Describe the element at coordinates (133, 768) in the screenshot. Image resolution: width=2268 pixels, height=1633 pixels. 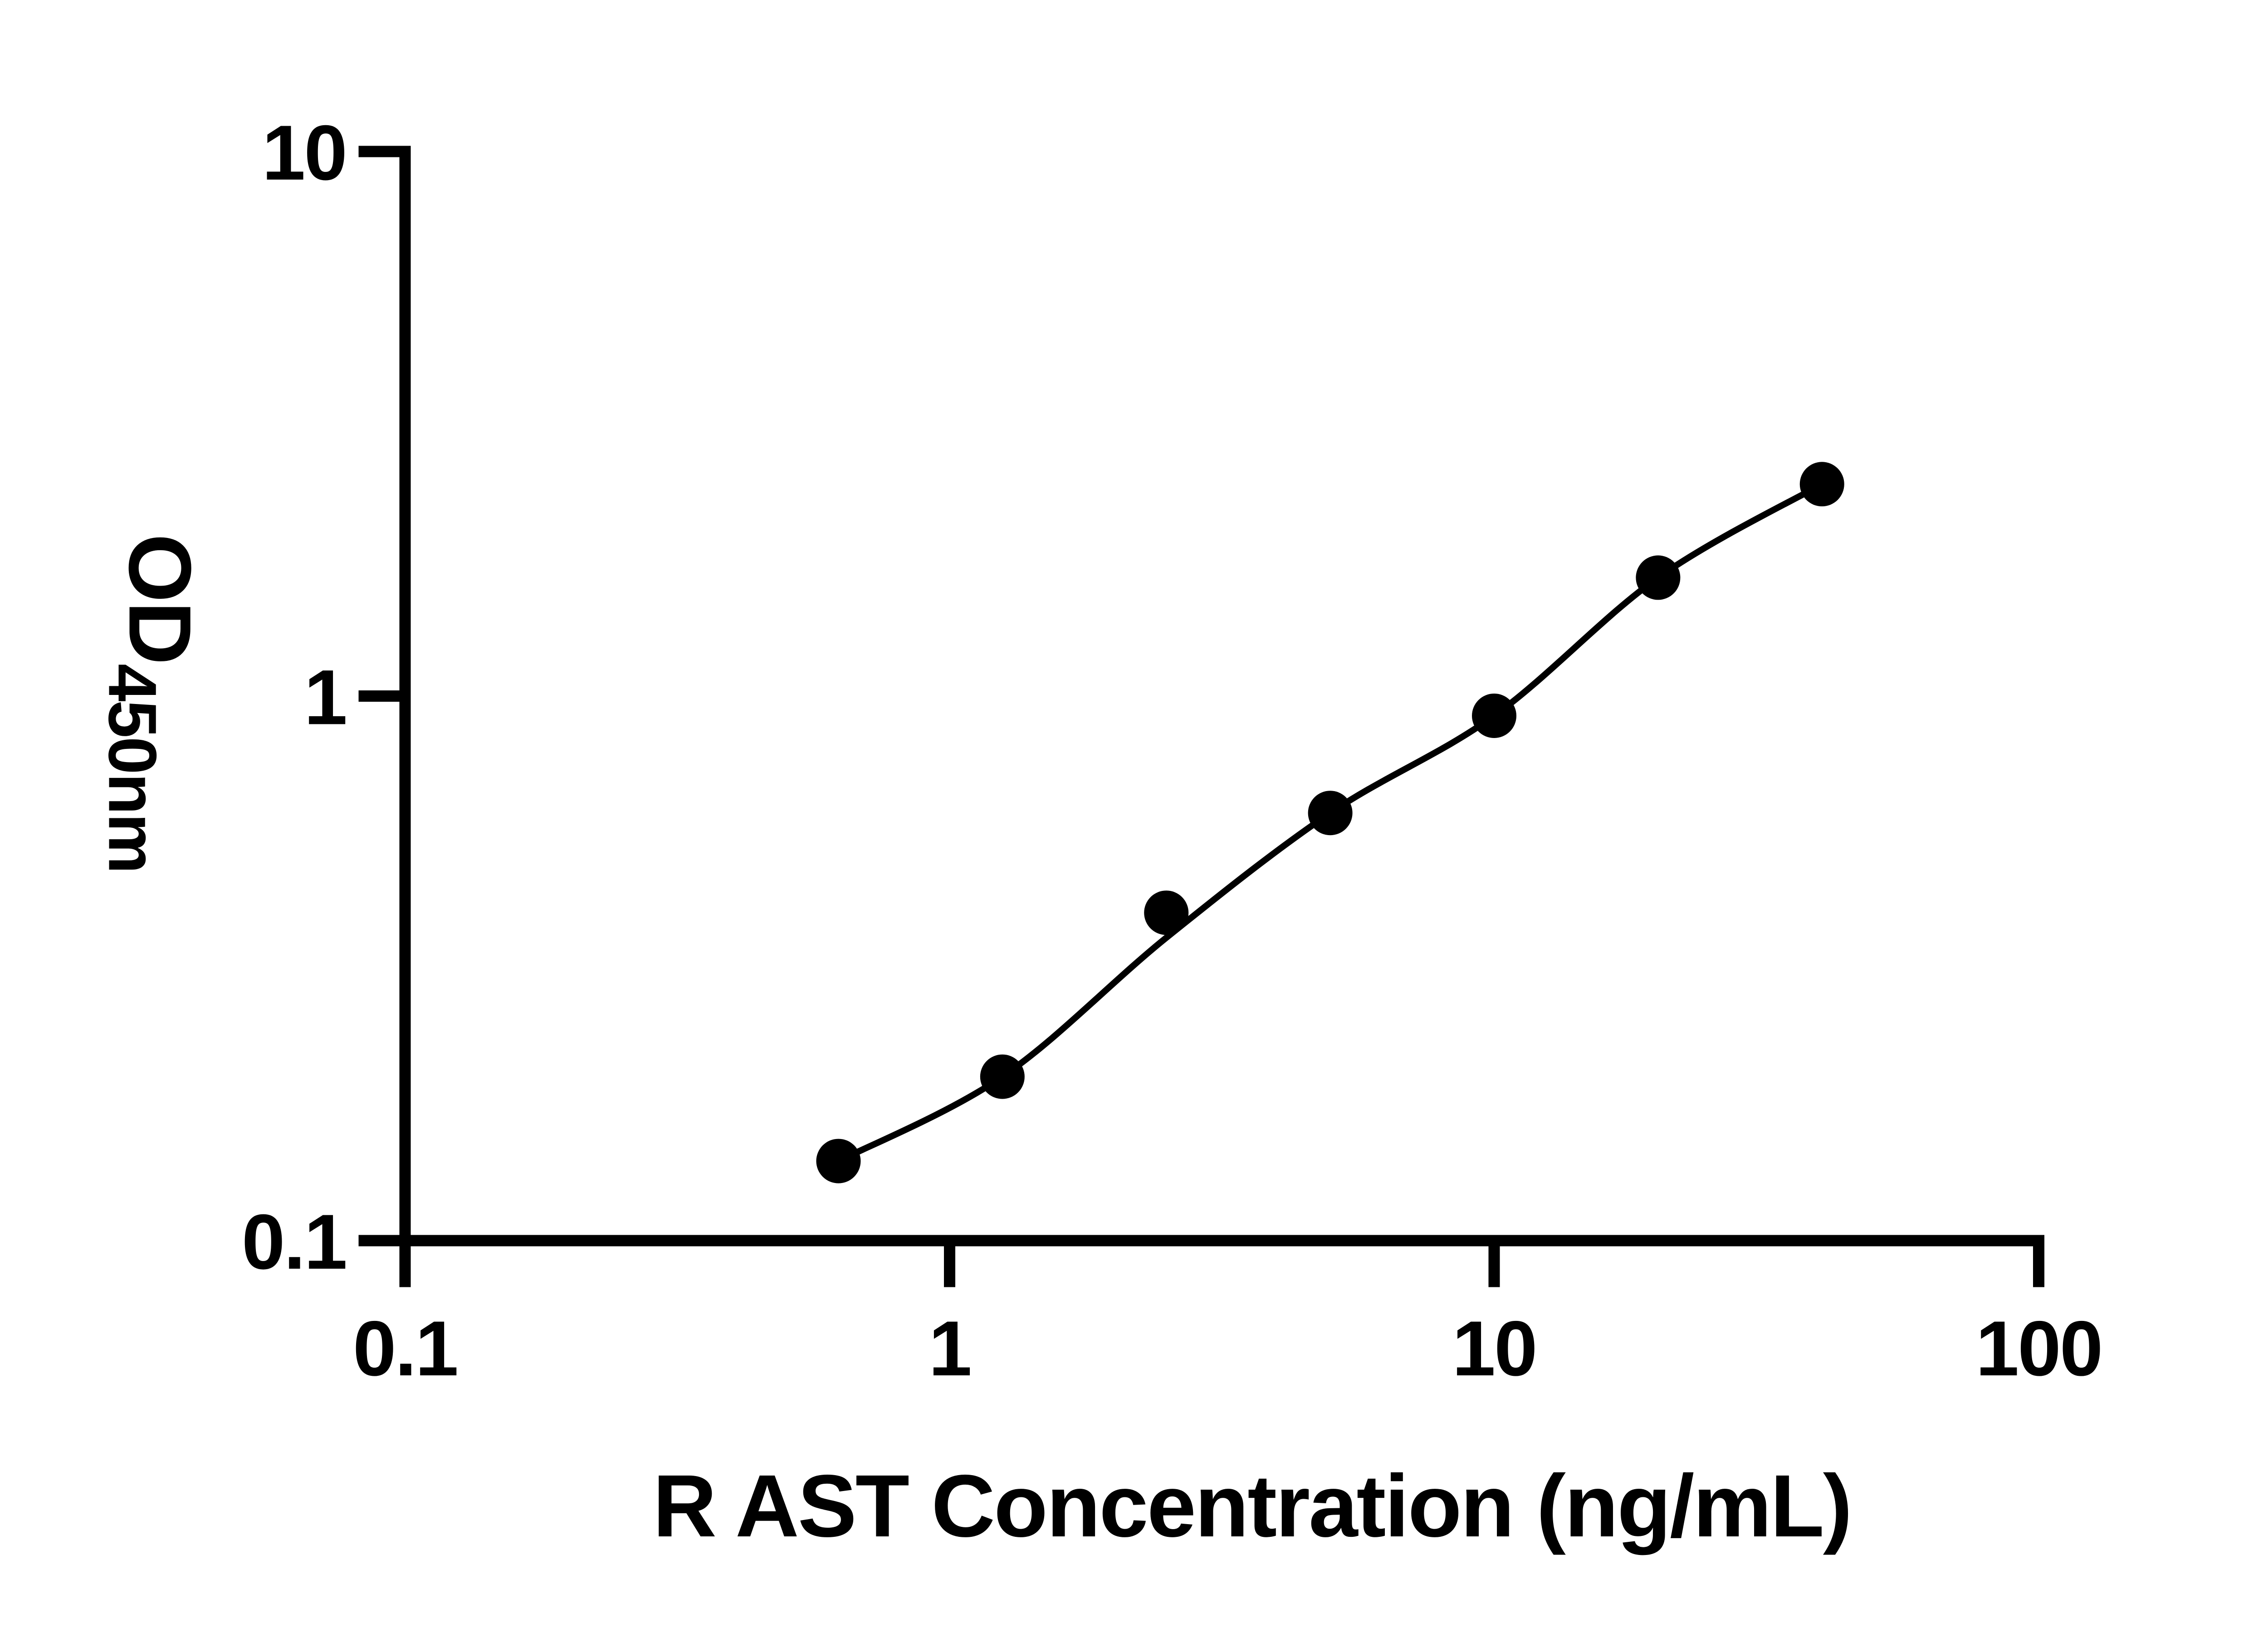
I see `y-axis-title-subscript: 450nm` at that location.